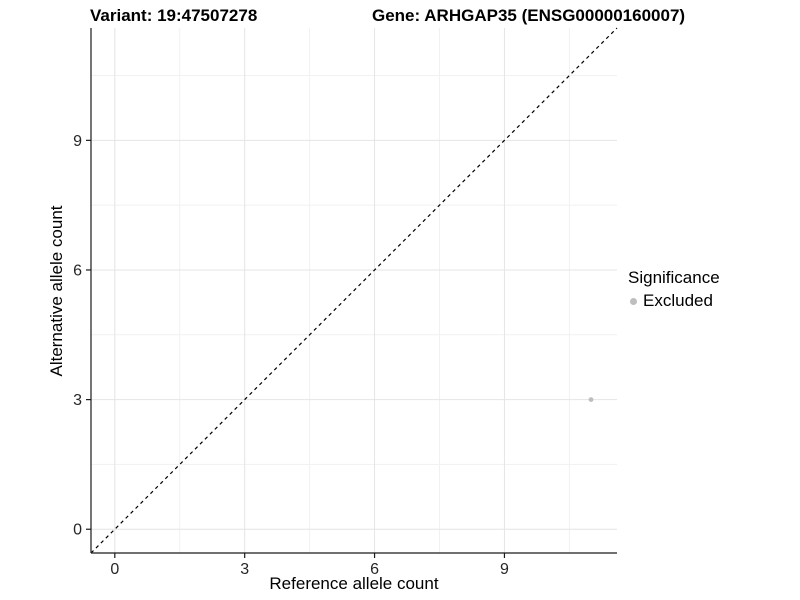 This screenshot has height=600, width=800. What do you see at coordinates (77, 270) in the screenshot?
I see `y-tick-label: 6` at bounding box center [77, 270].